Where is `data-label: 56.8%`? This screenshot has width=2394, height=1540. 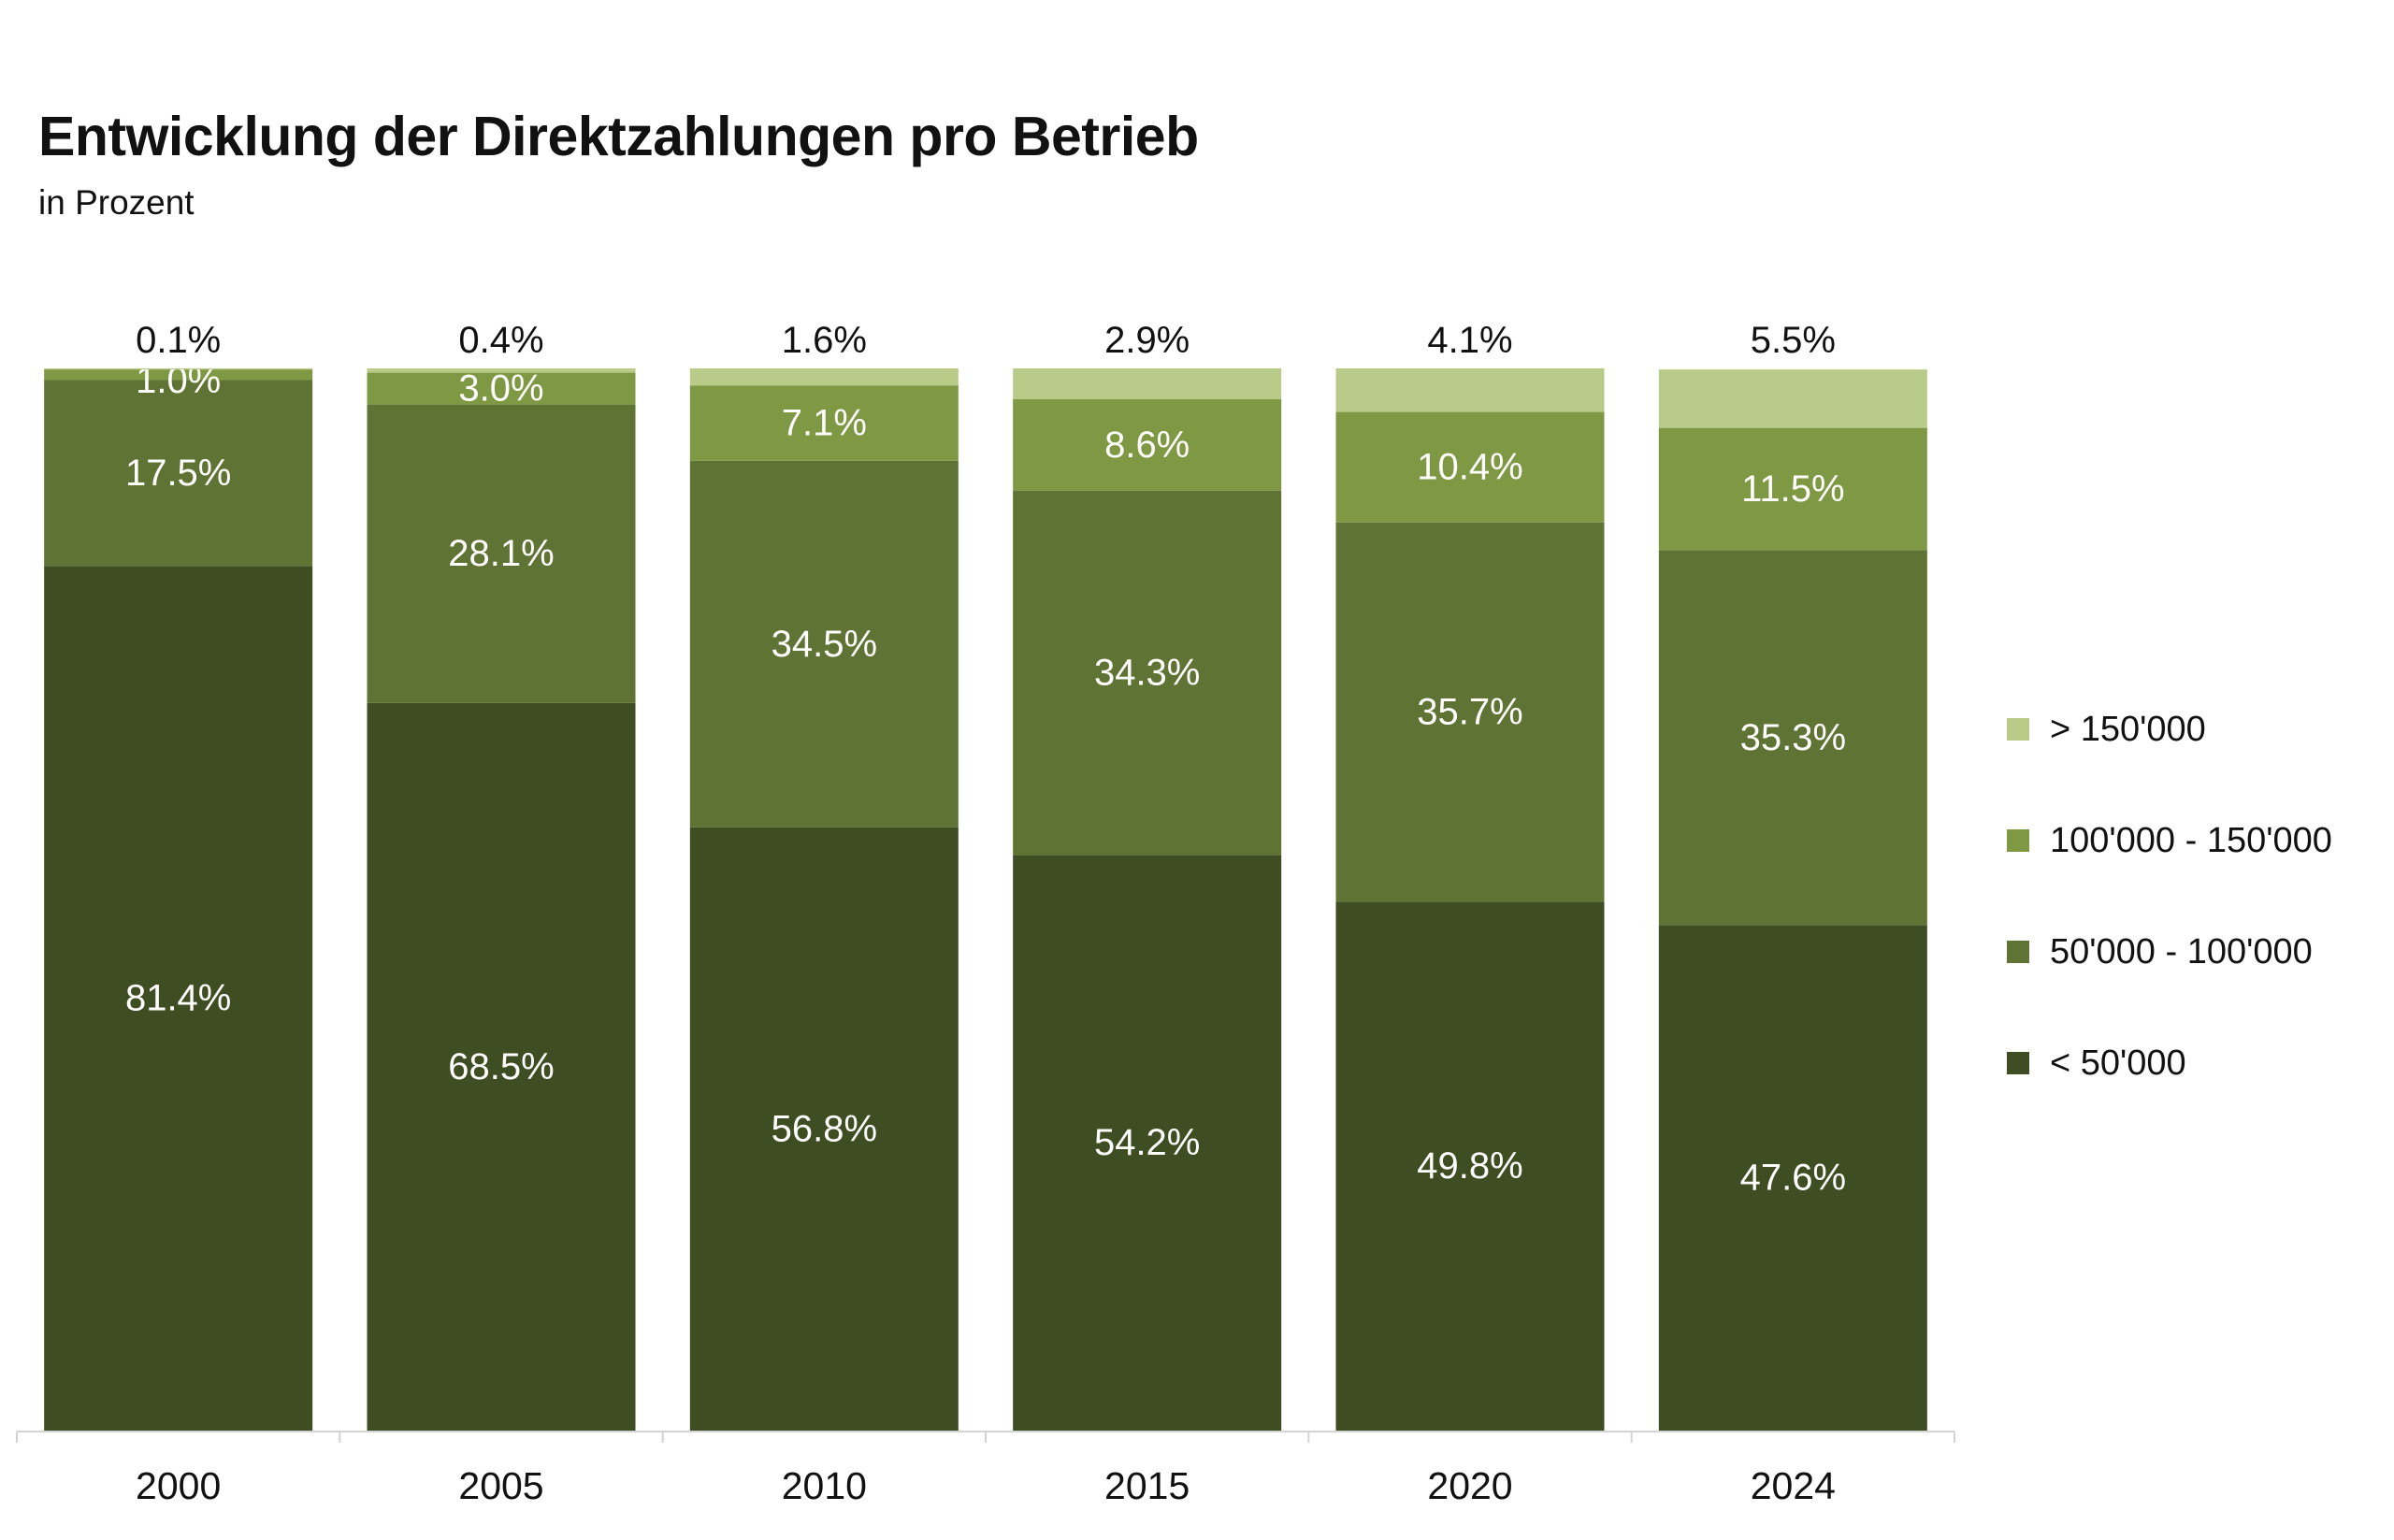 data-label: 56.8% is located at coordinates (824, 1128).